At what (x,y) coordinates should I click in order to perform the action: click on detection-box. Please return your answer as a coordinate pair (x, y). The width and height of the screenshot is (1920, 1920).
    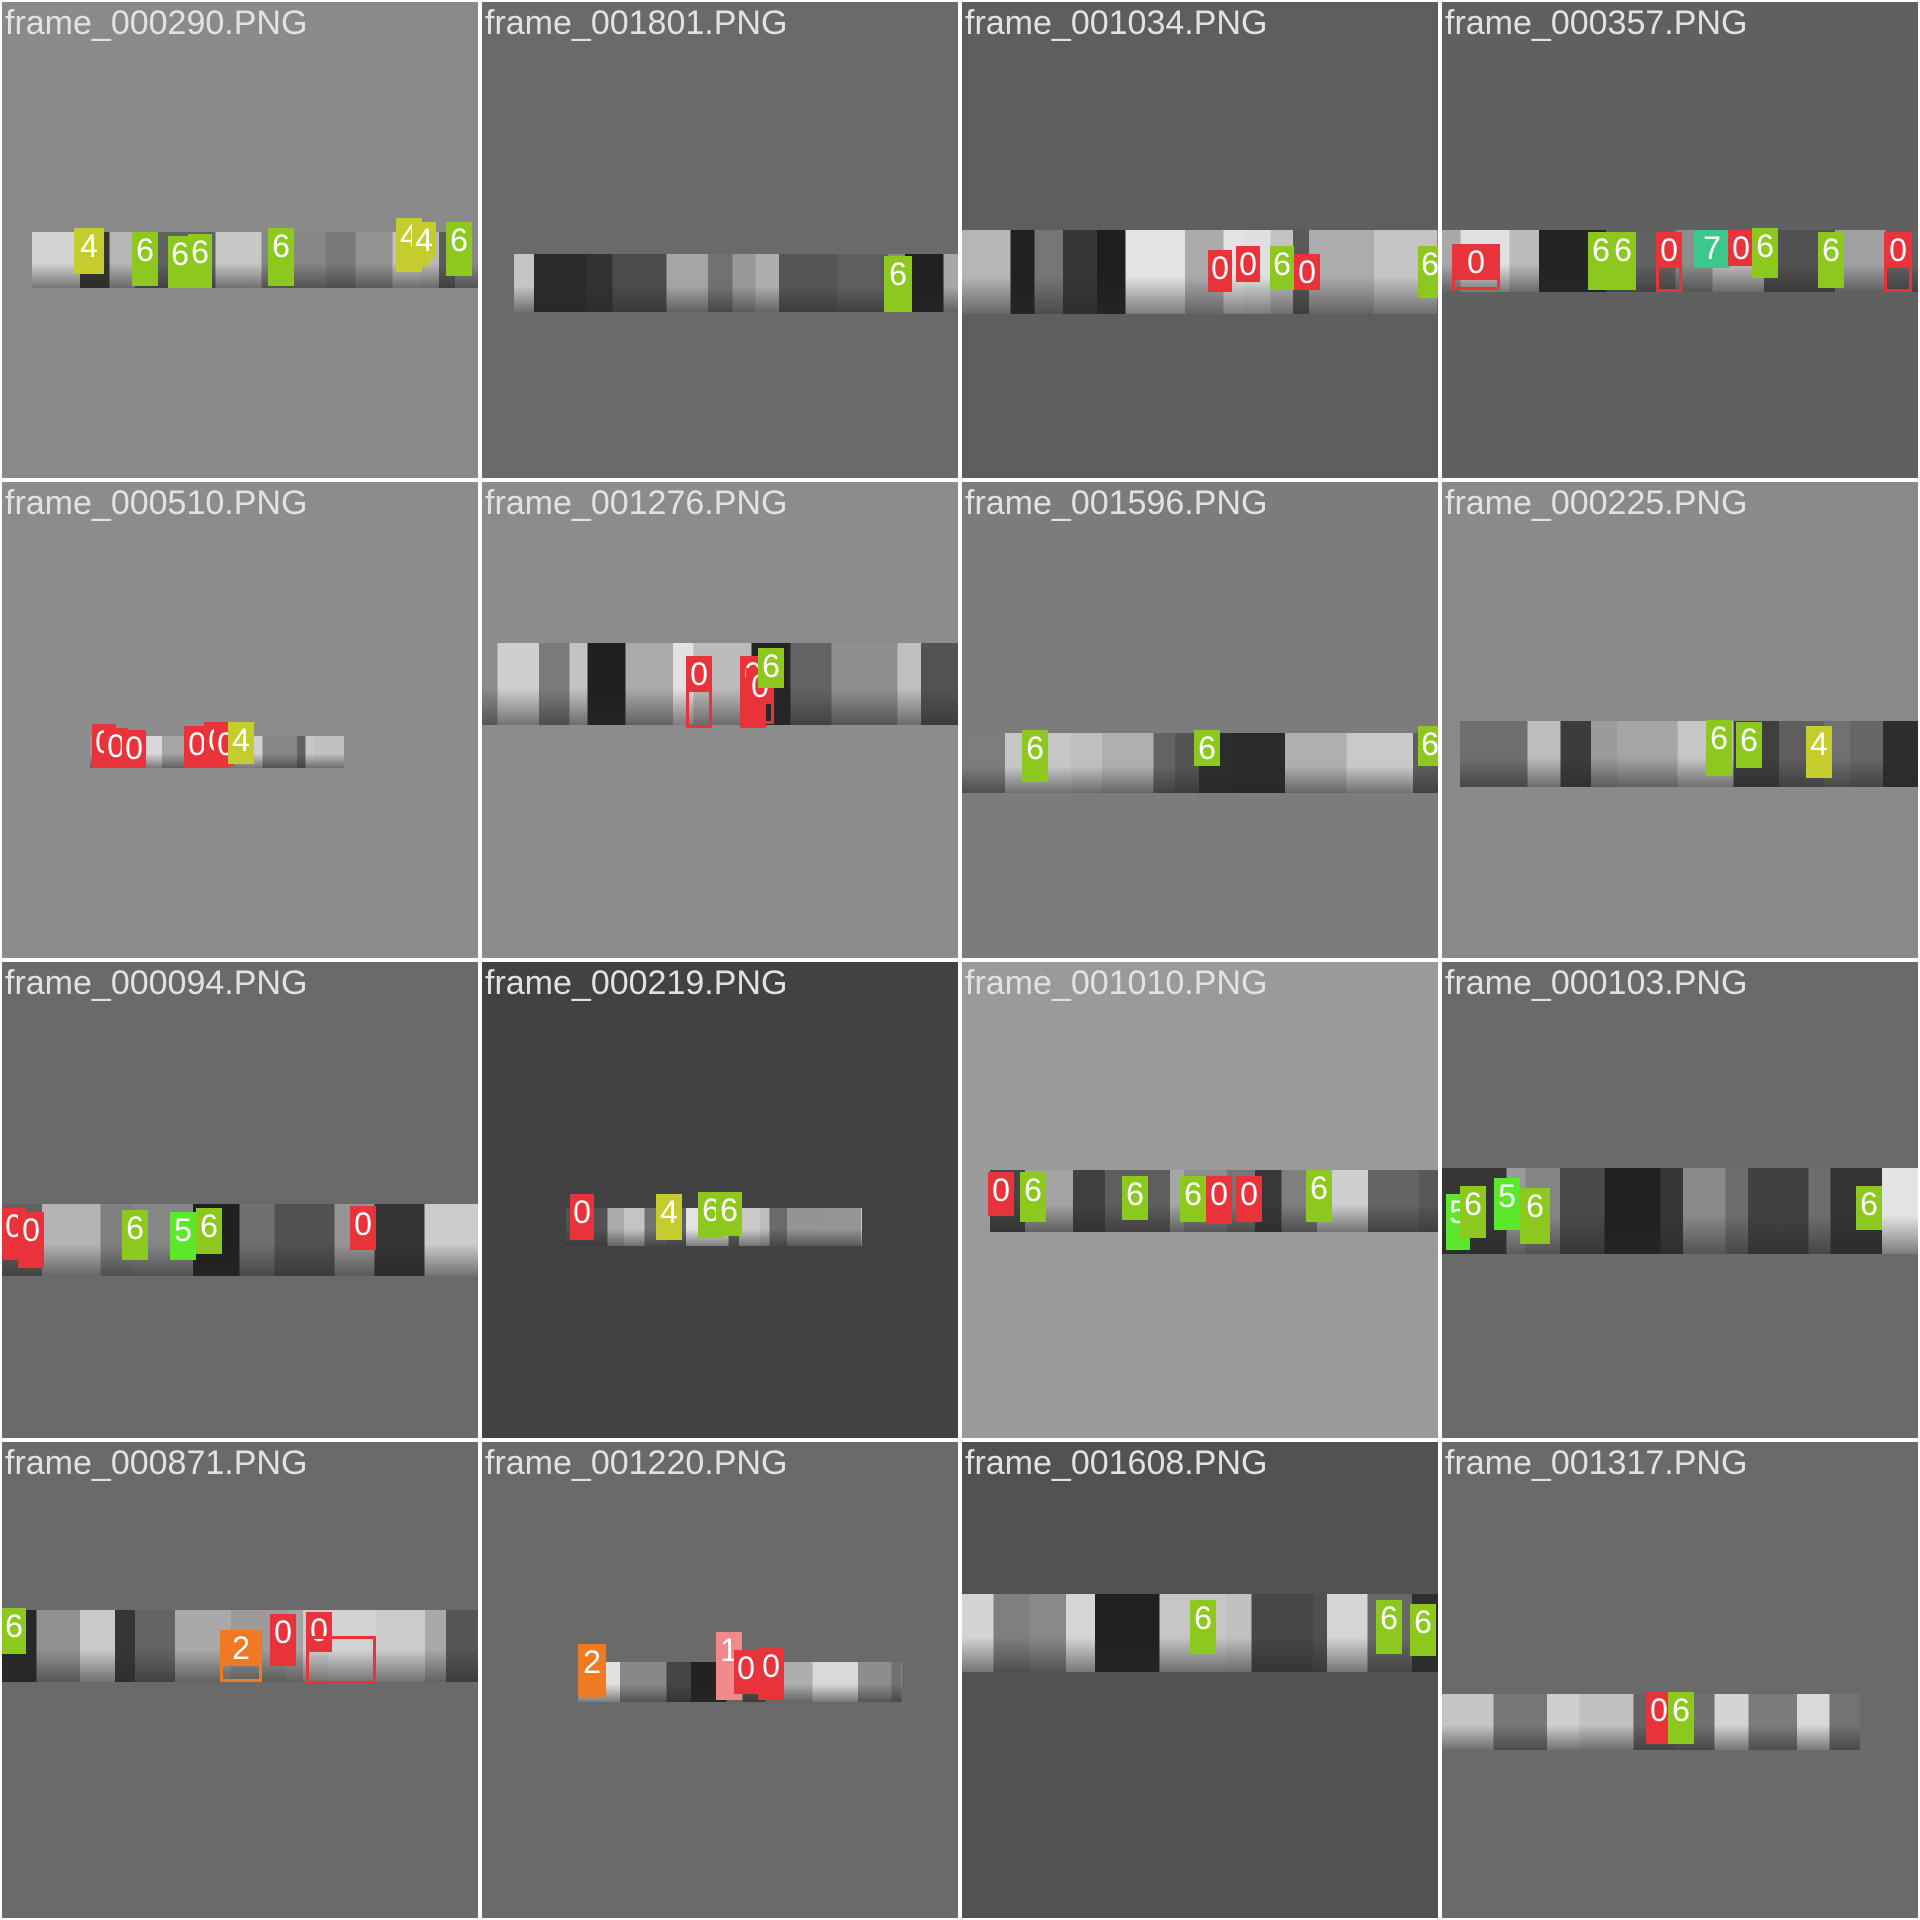
    Looking at the image, I should click on (341, 1660).